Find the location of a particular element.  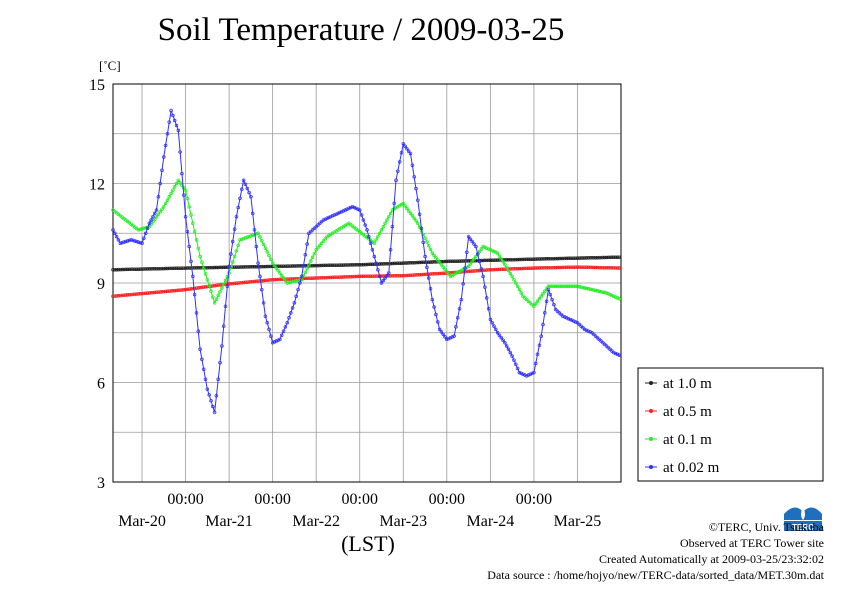

legend-label: at 1.0 m is located at coordinates (687, 384).